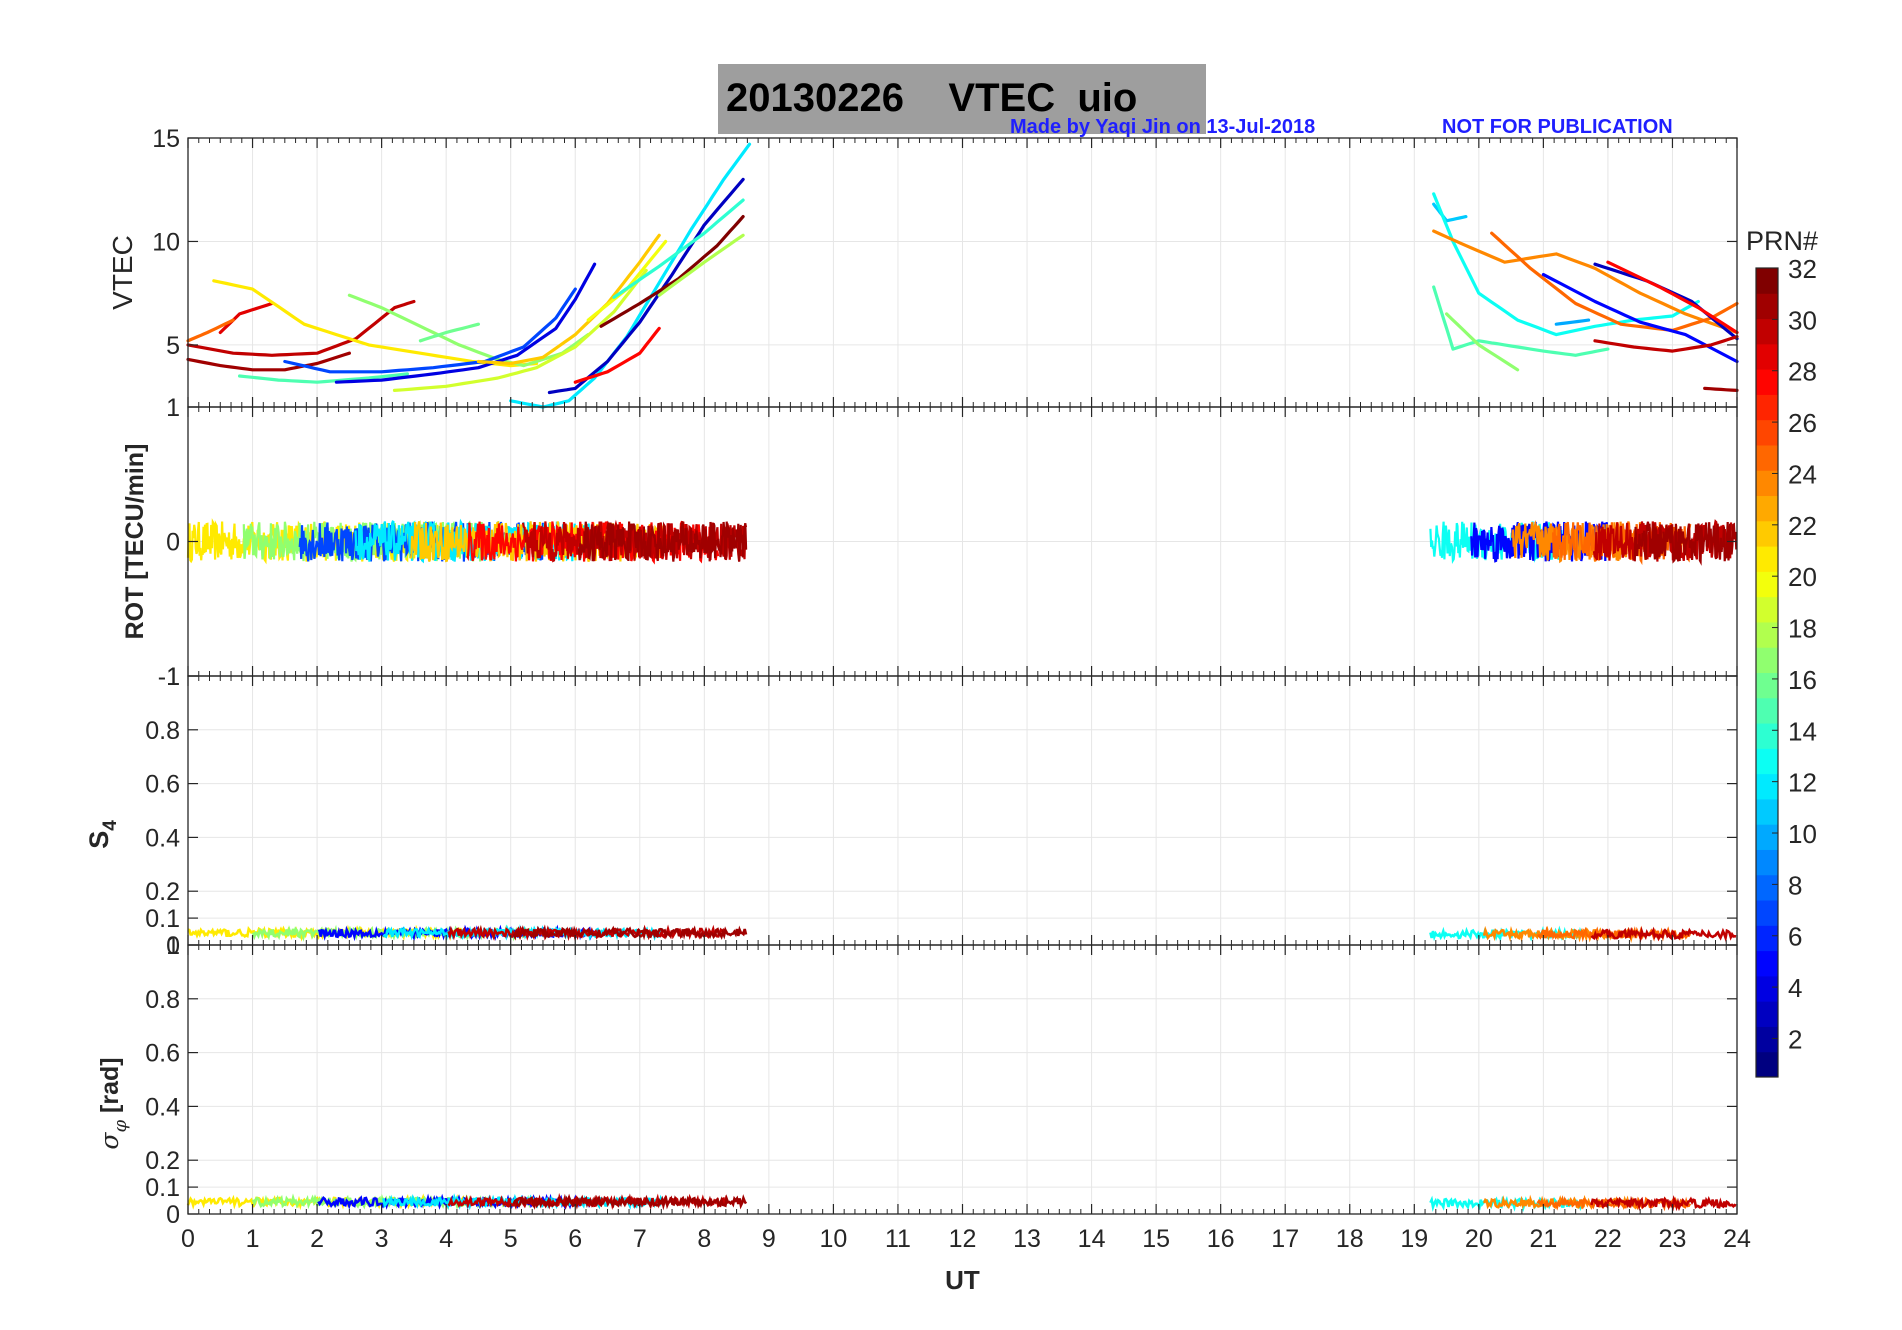 Image resolution: width=1902 pixels, height=1330 pixels. I want to click on vtec-series-prn30, so click(301, 328).